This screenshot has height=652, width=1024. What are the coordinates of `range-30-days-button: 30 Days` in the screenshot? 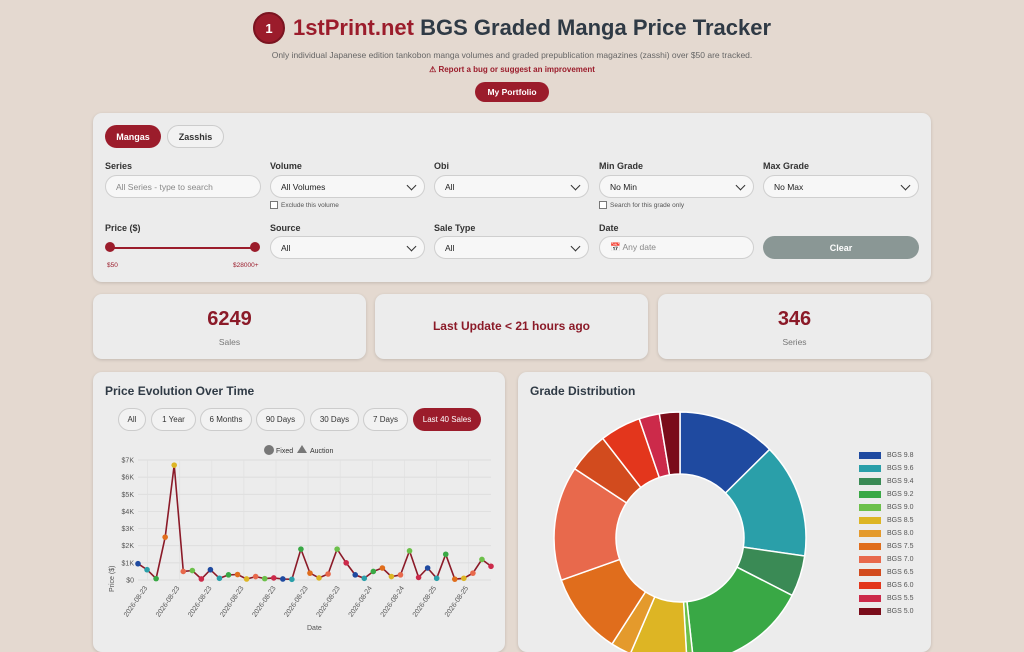 It's located at (334, 419).